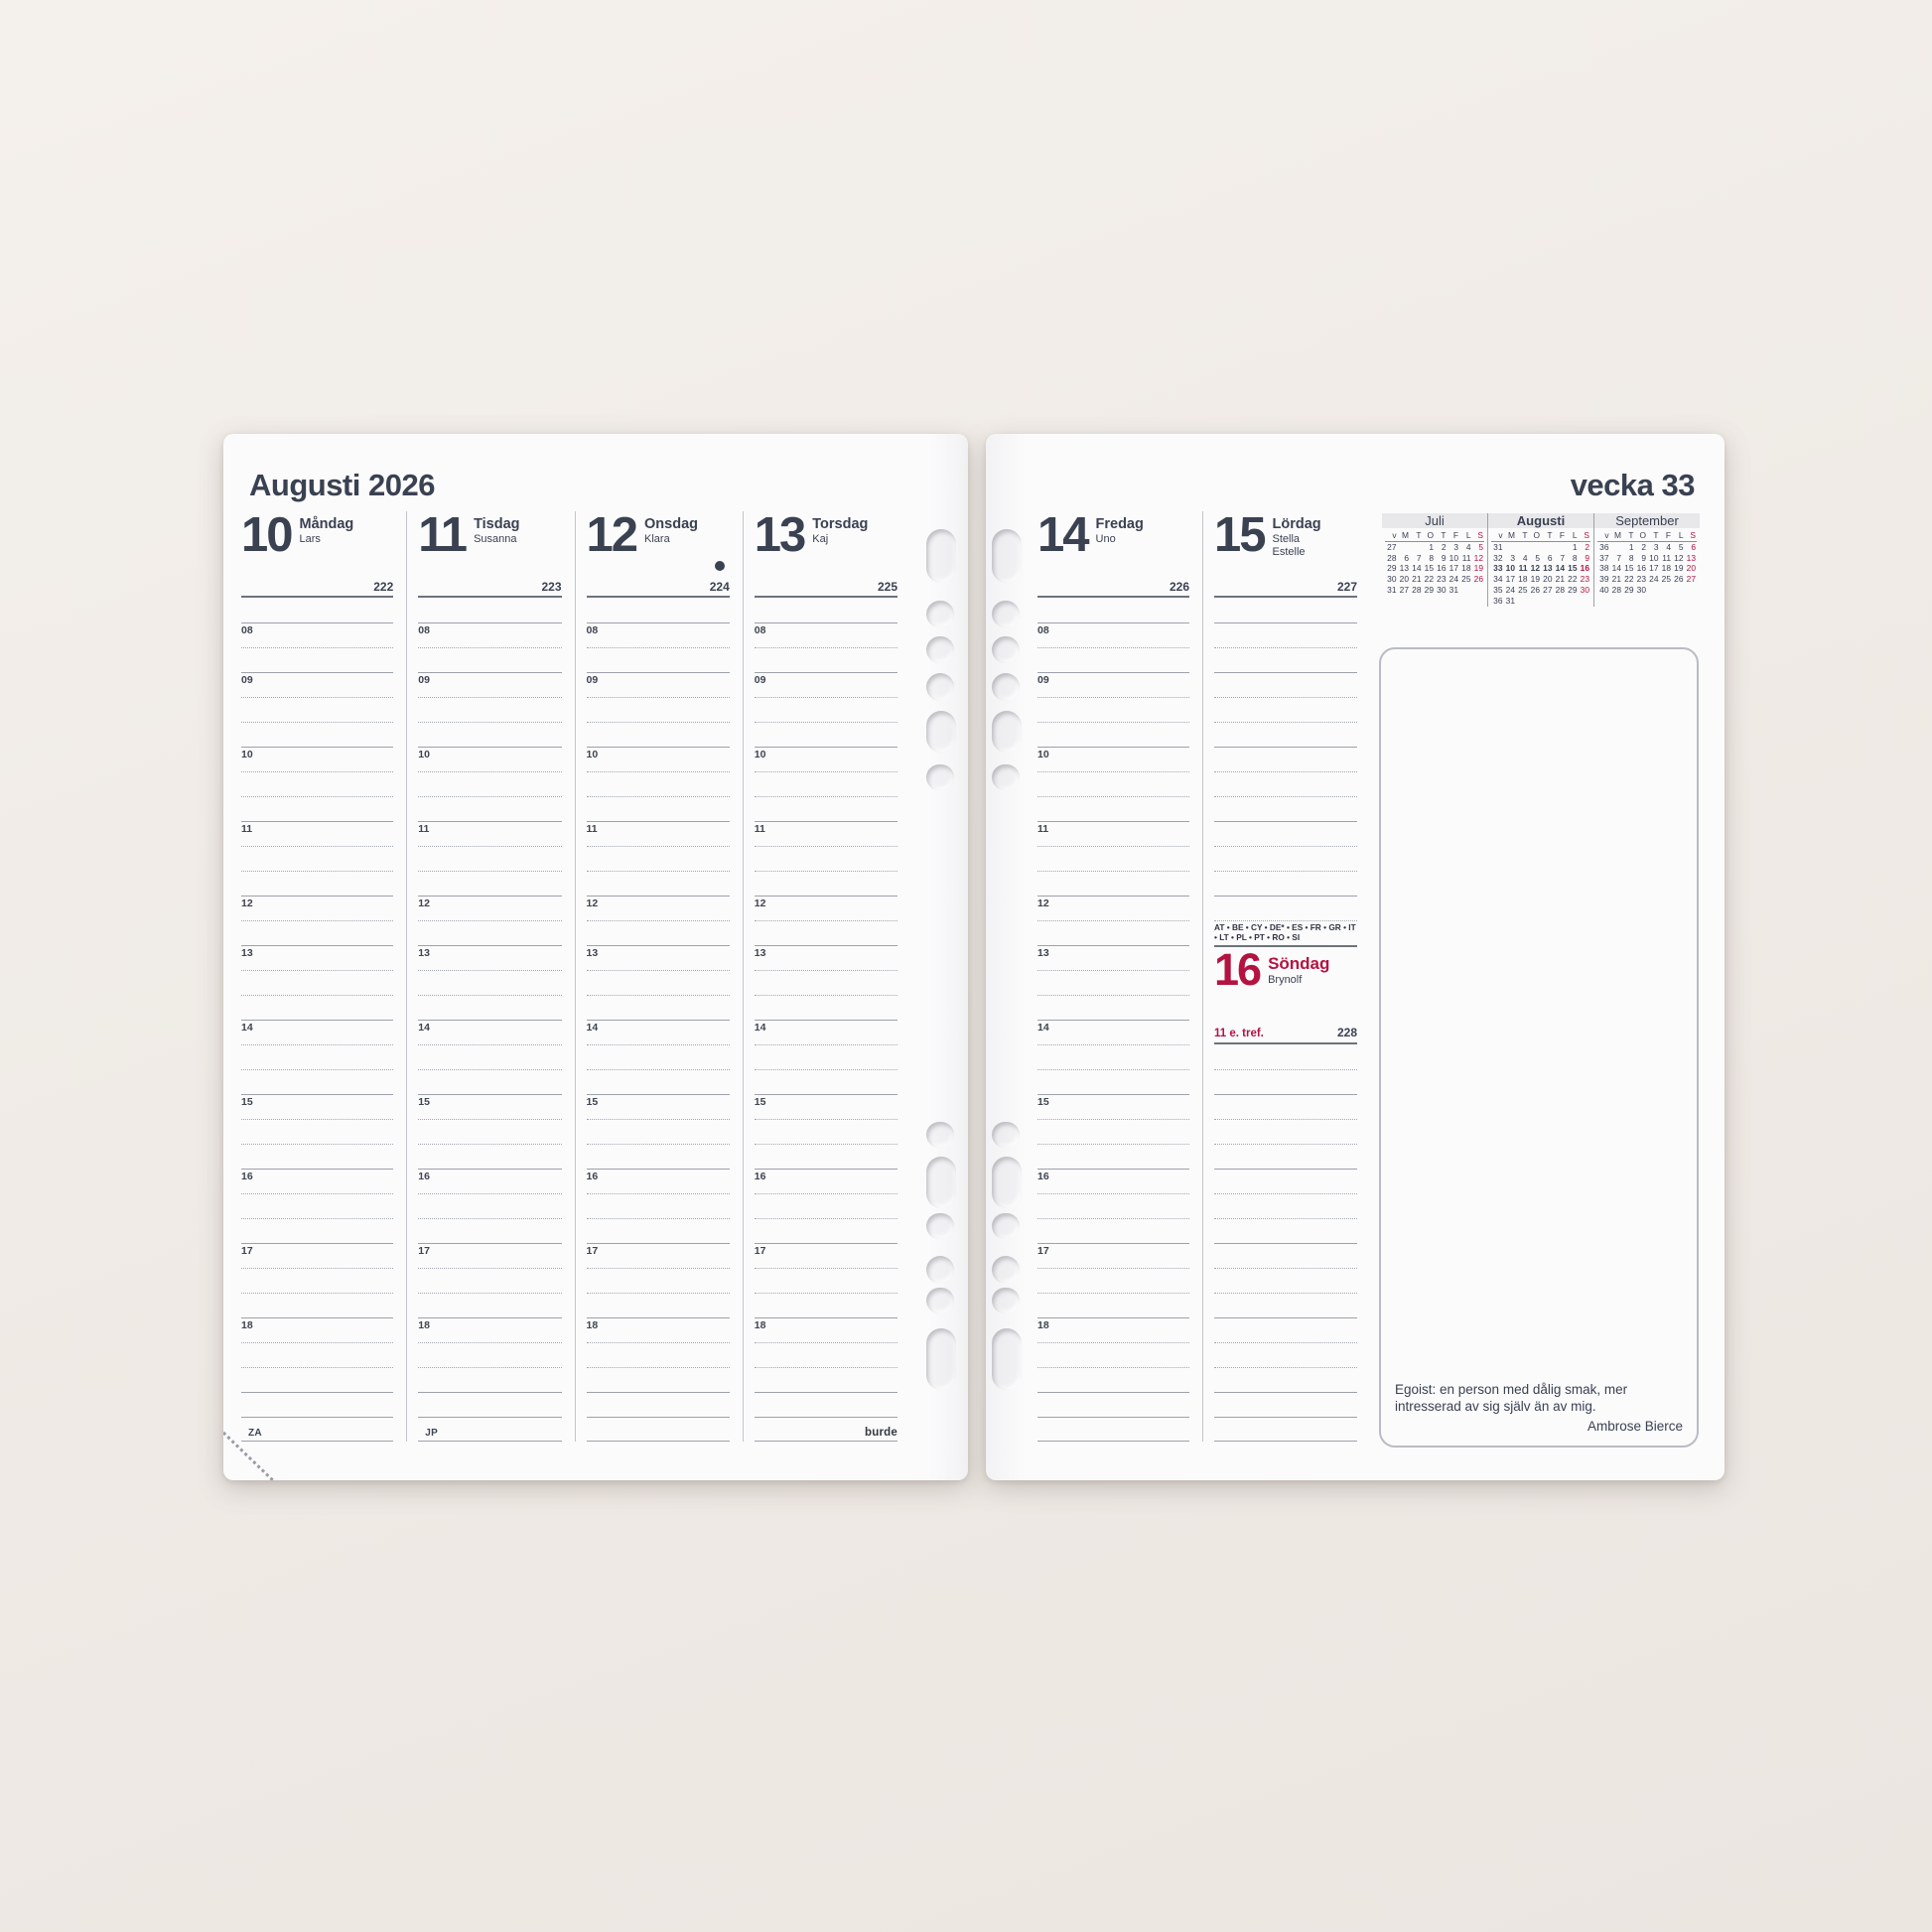 This screenshot has height=1932, width=1932. I want to click on minical-day: 6, so click(1693, 546).